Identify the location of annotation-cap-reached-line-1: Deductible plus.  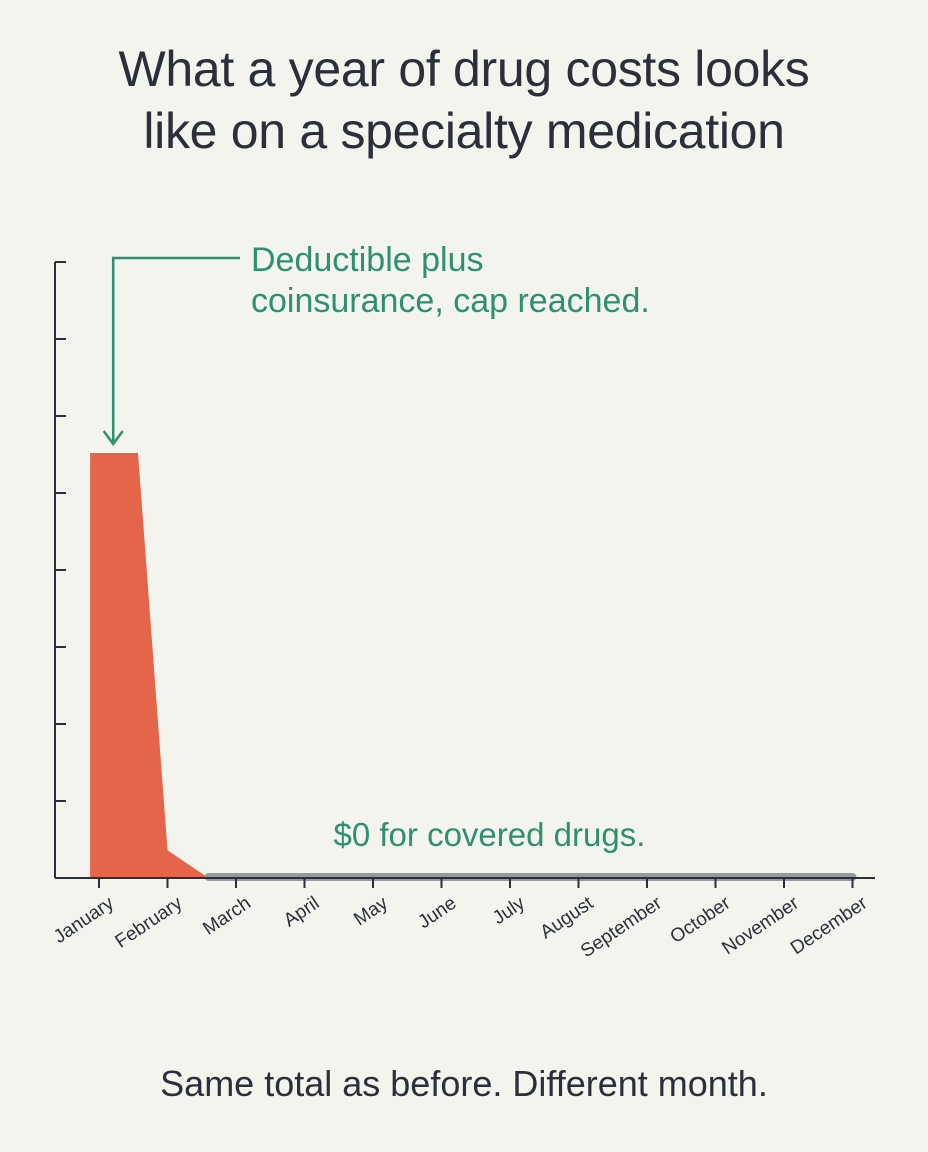
(367, 260).